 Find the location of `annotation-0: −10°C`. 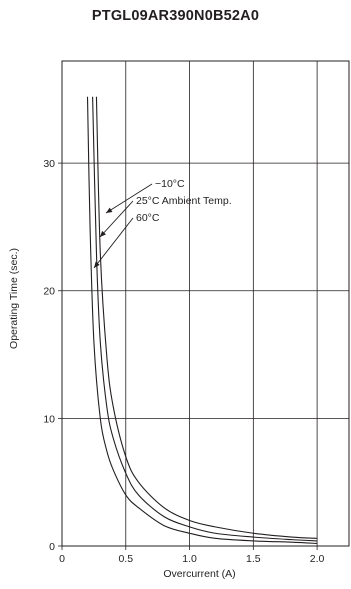

annotation-0: −10°C is located at coordinates (145, 196).